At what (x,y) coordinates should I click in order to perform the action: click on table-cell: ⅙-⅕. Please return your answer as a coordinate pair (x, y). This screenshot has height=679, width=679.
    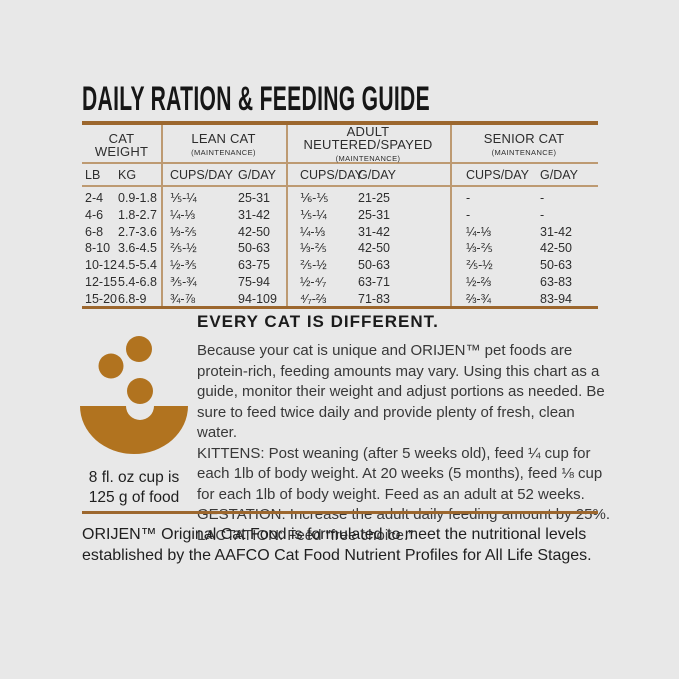
    Looking at the image, I should click on (314, 198).